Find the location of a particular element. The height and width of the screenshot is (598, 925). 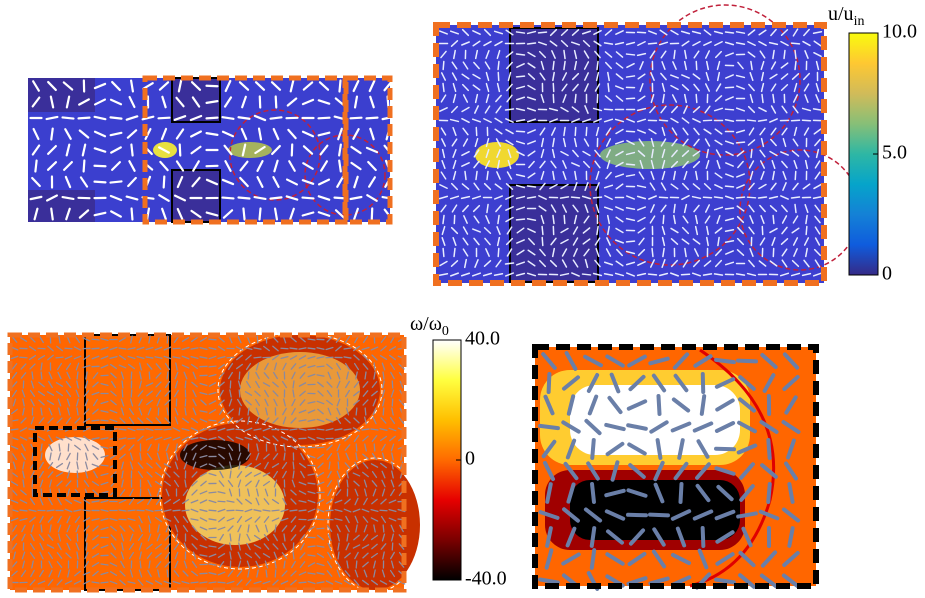

panel-a is located at coordinates (211, 150).